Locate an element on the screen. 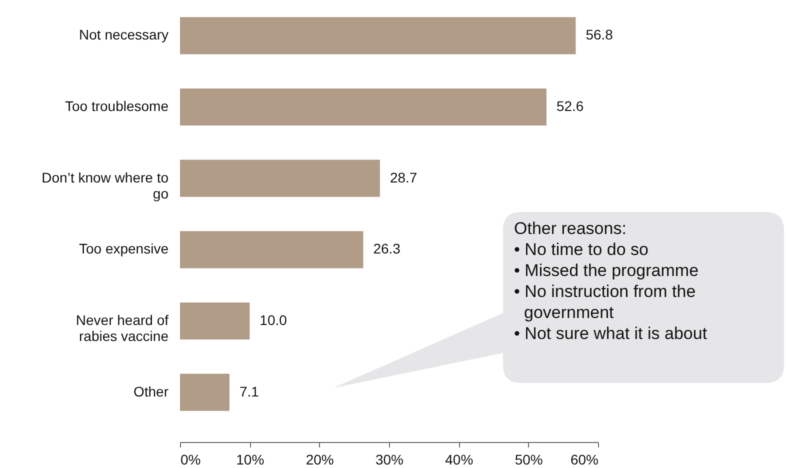 This screenshot has width=786, height=468. x-tick-label: 60% is located at coordinates (584, 460).